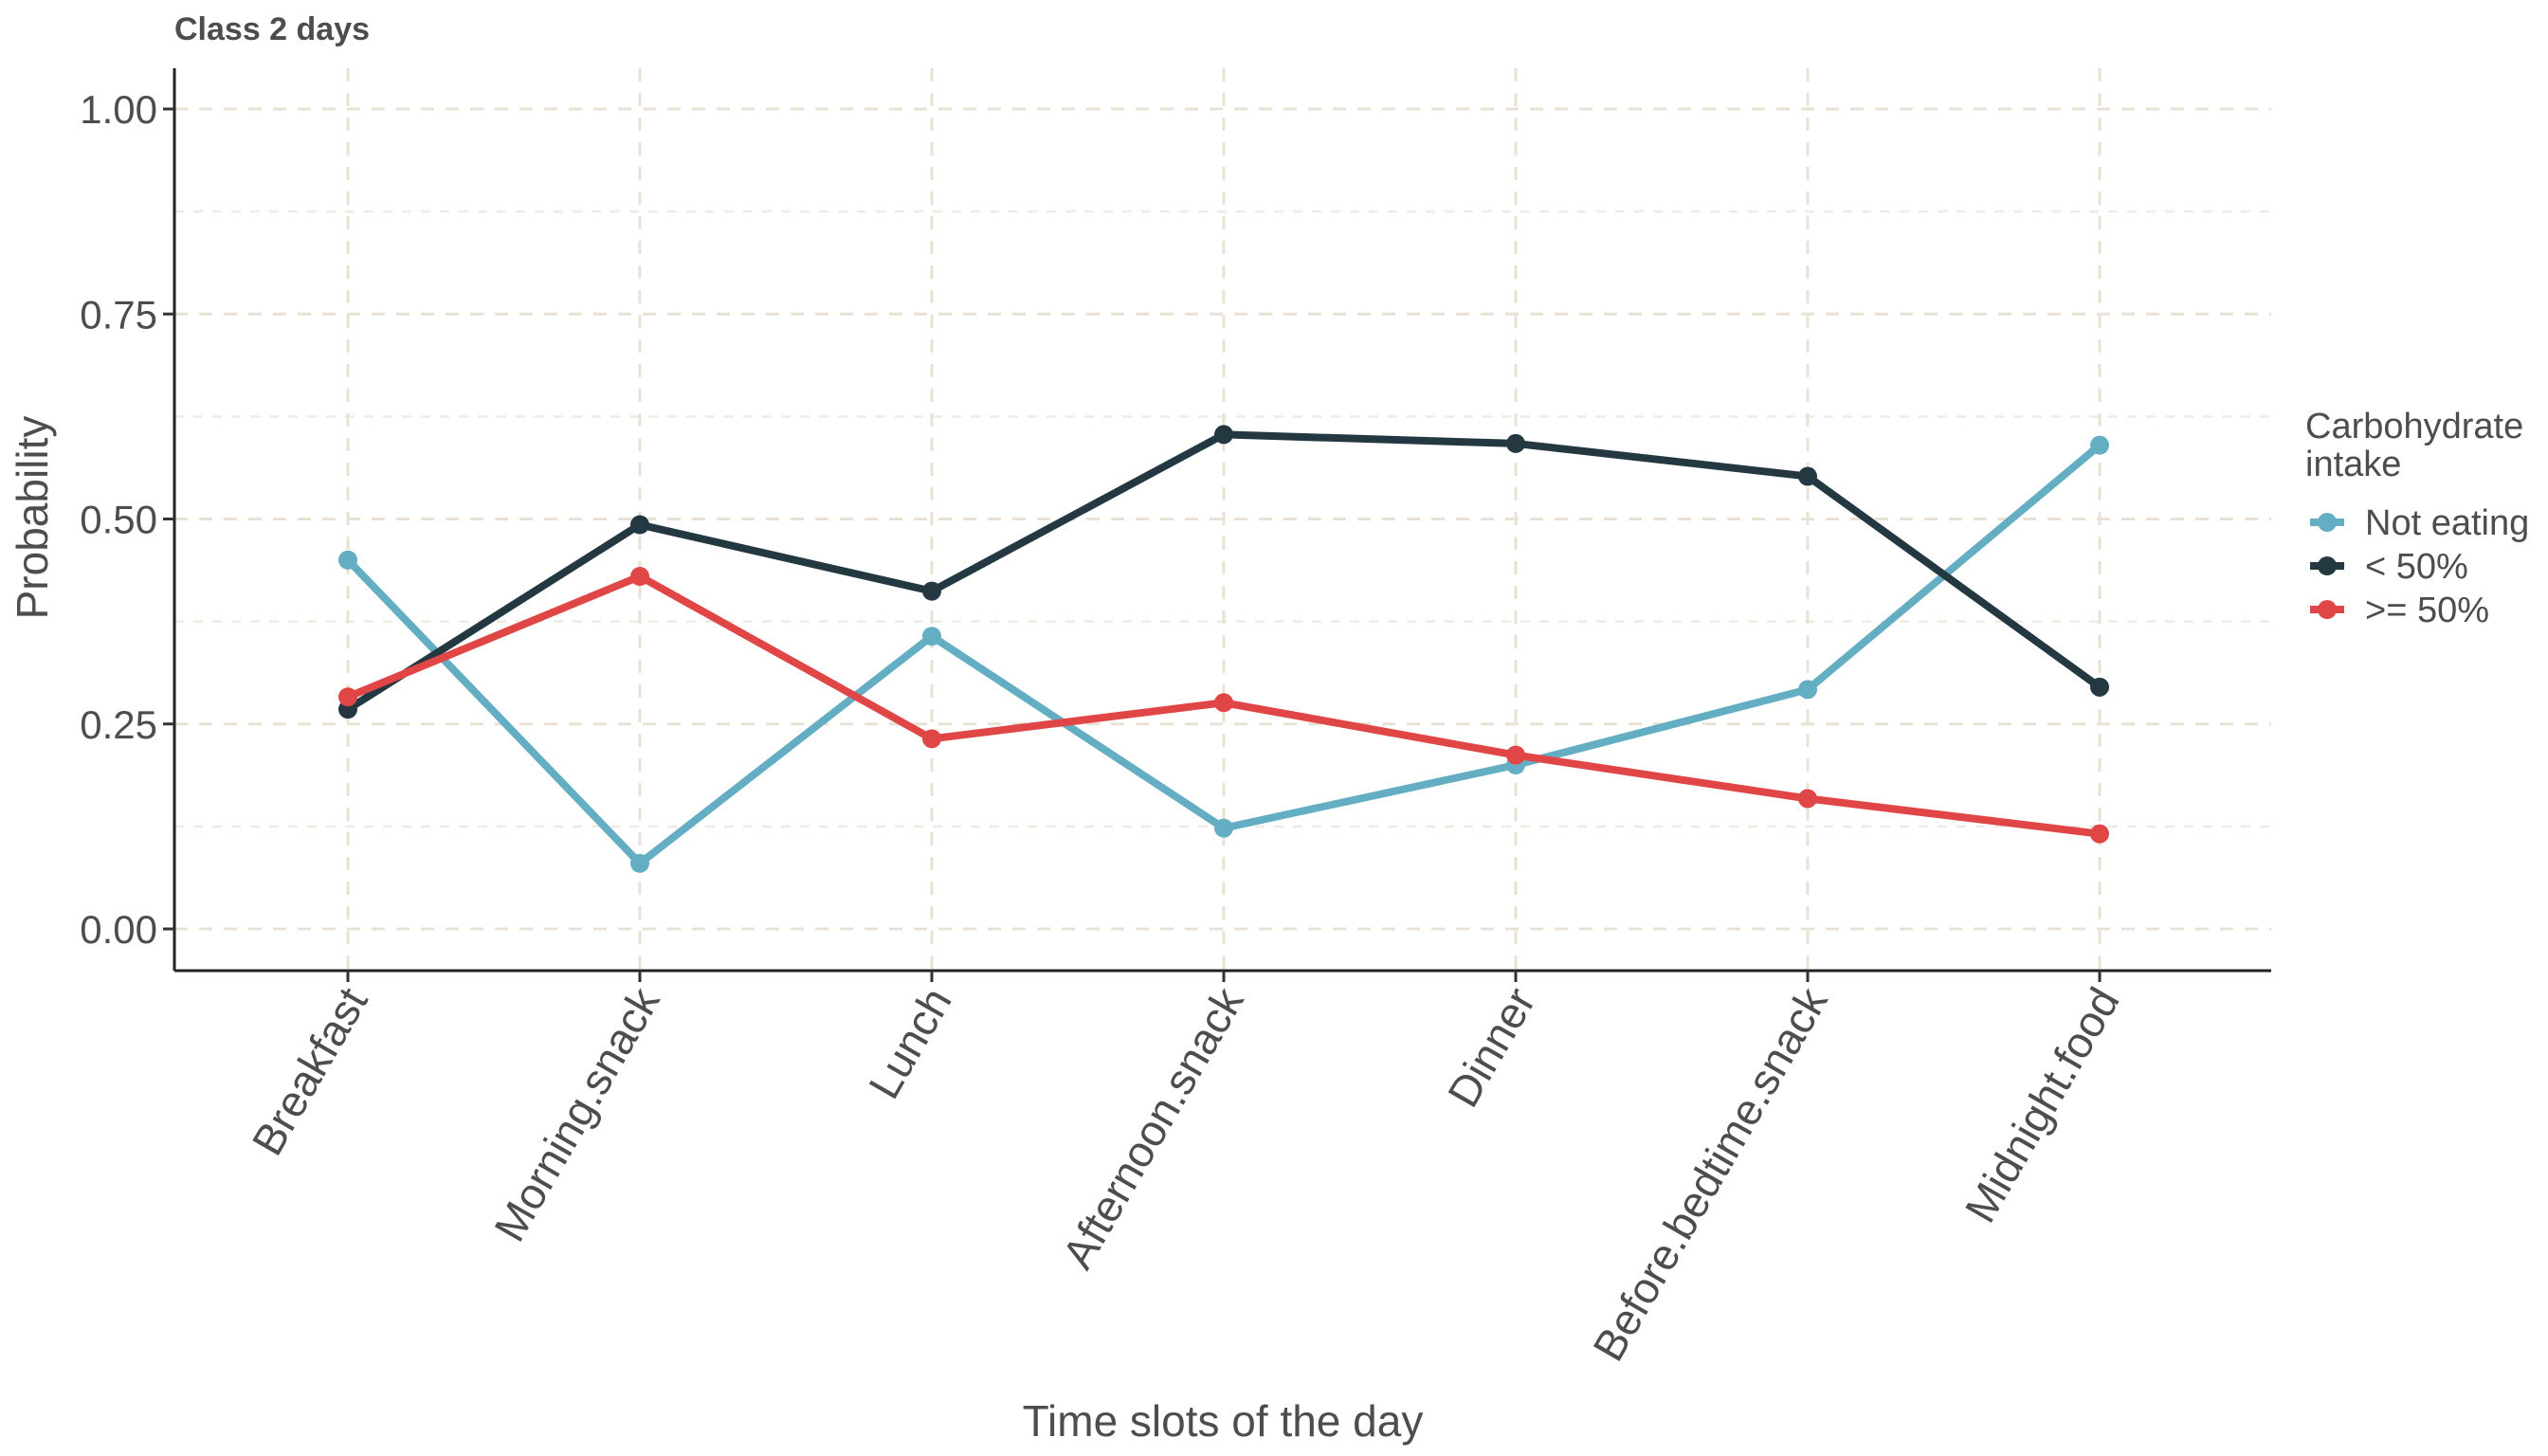  What do you see at coordinates (2042, 1104) in the screenshot?
I see `x-tick-label: Midnight.food` at bounding box center [2042, 1104].